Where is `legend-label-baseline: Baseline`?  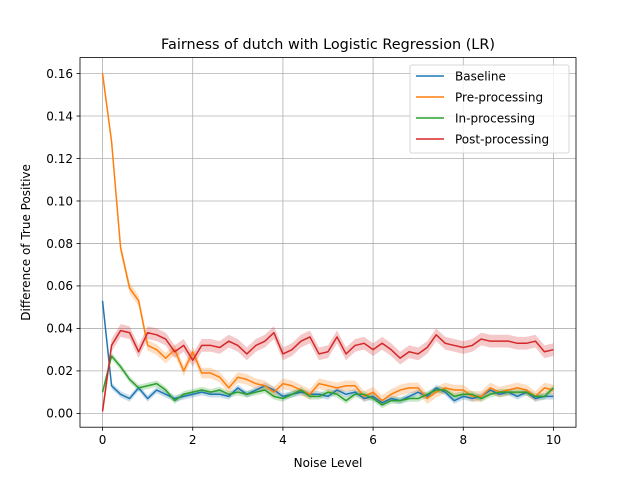 legend-label-baseline: Baseline is located at coordinates (480, 76).